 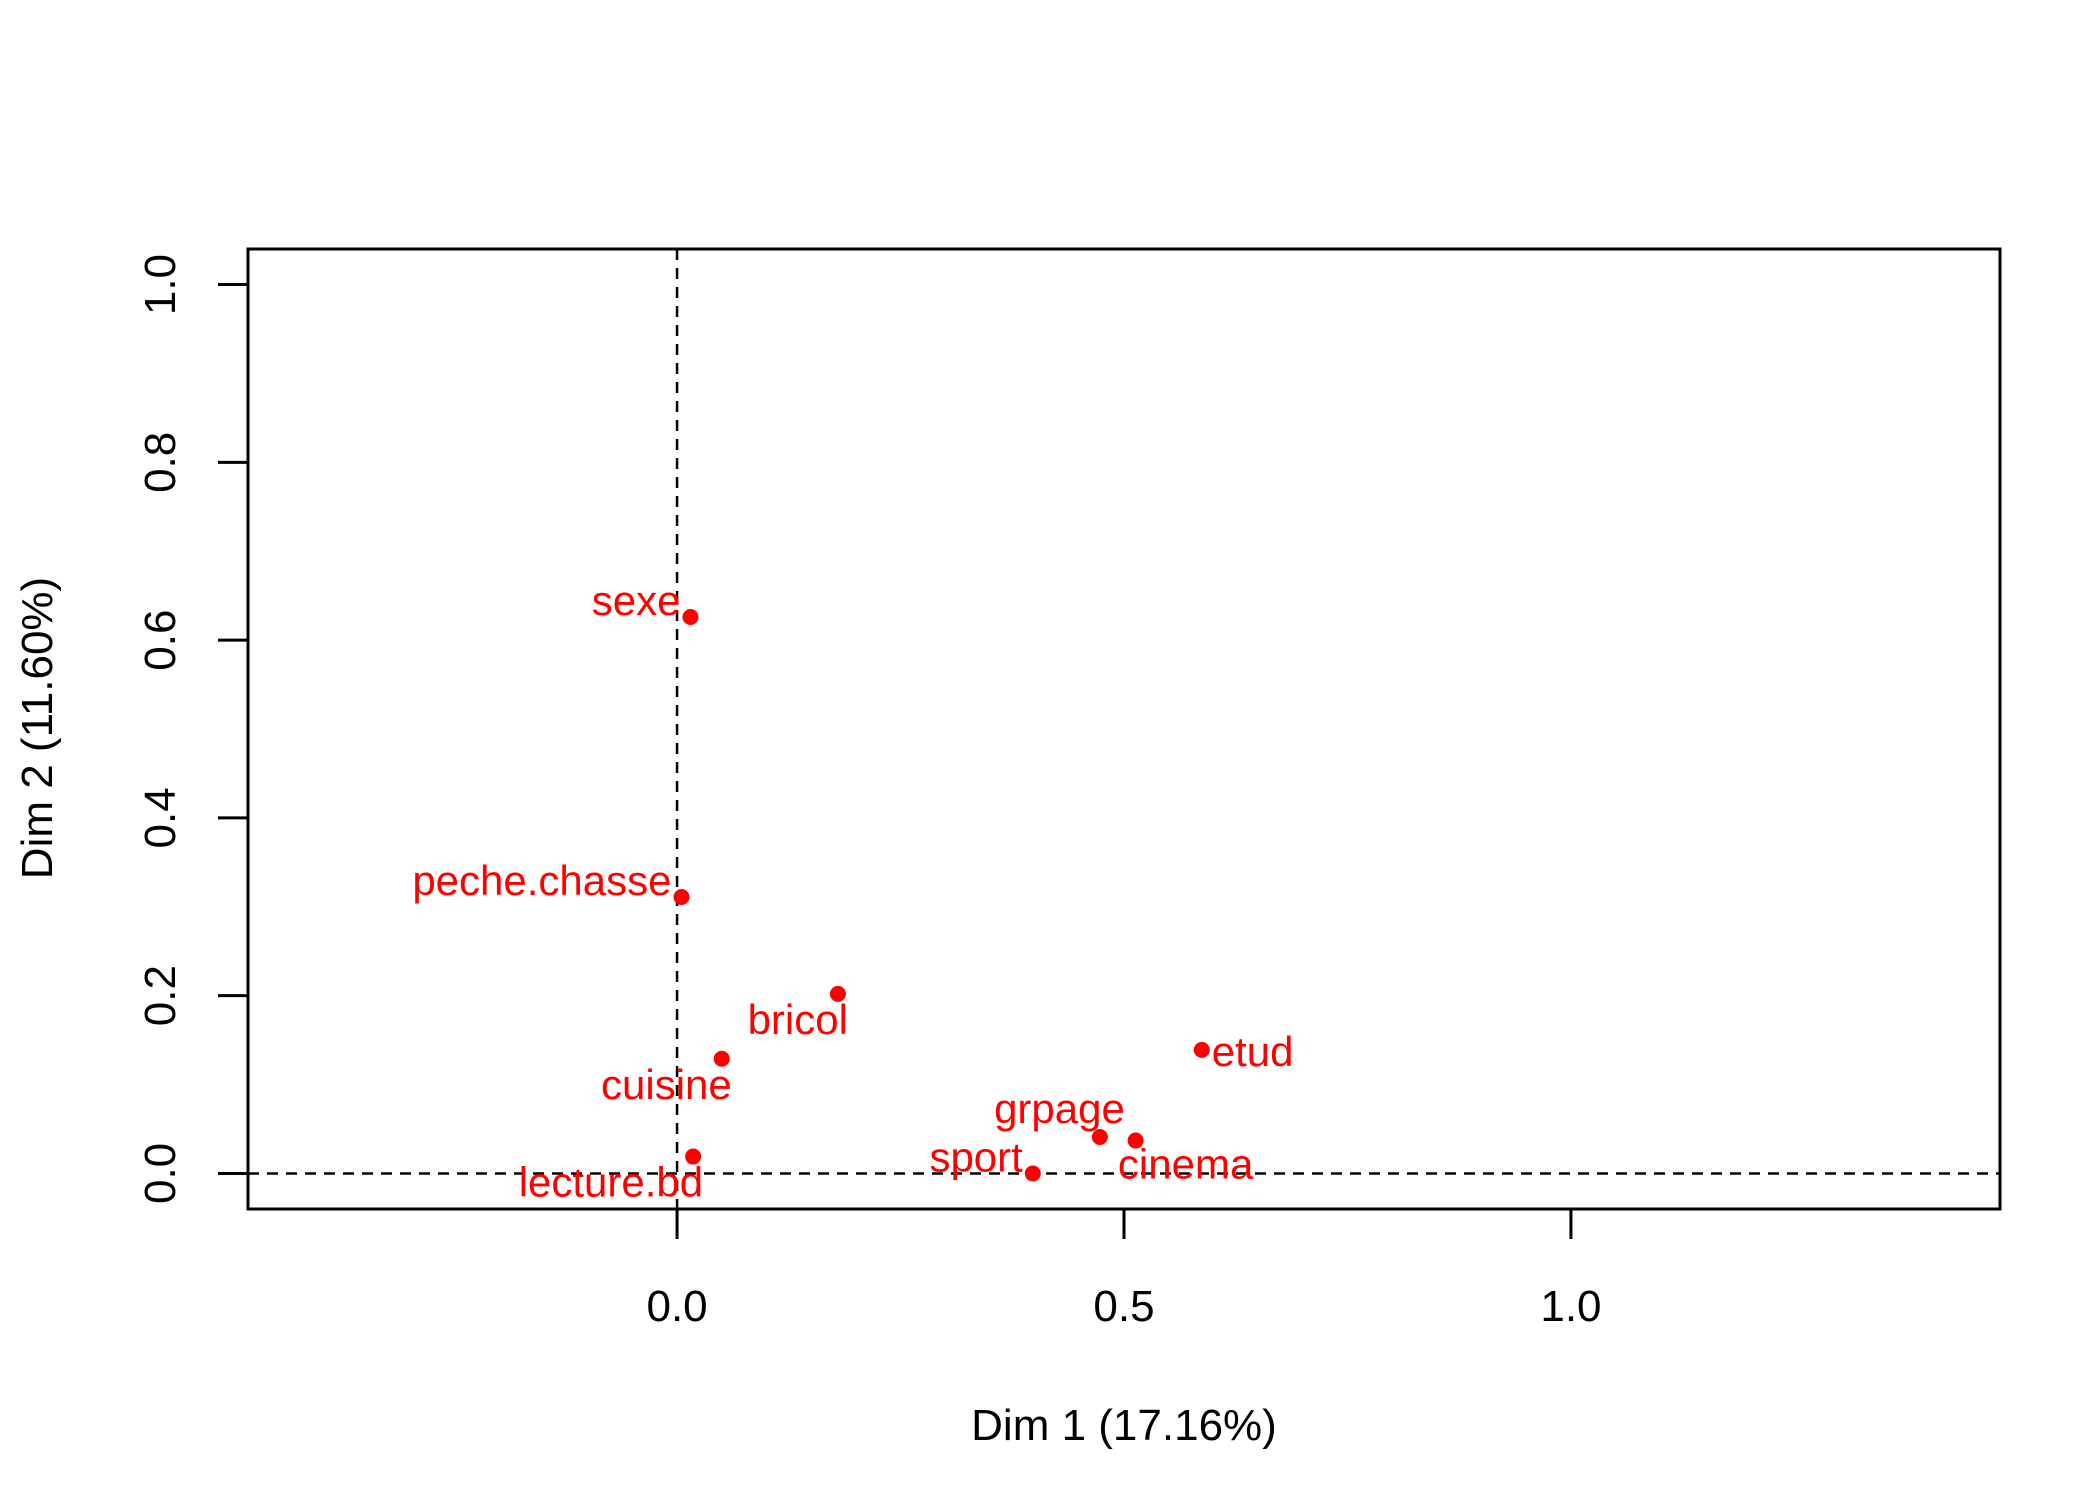 I want to click on point-label-cuisine: cuisine, so click(x=666, y=1084).